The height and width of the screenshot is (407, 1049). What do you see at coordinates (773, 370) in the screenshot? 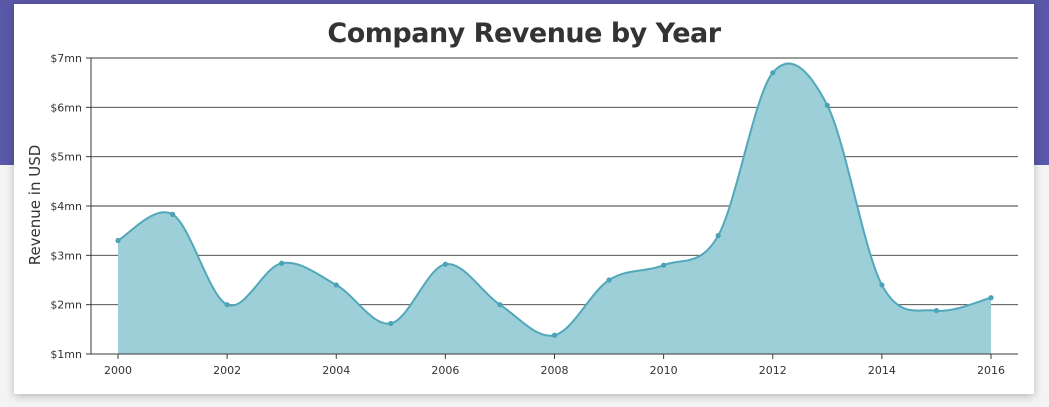
I see `x-tick-label: 2012` at bounding box center [773, 370].